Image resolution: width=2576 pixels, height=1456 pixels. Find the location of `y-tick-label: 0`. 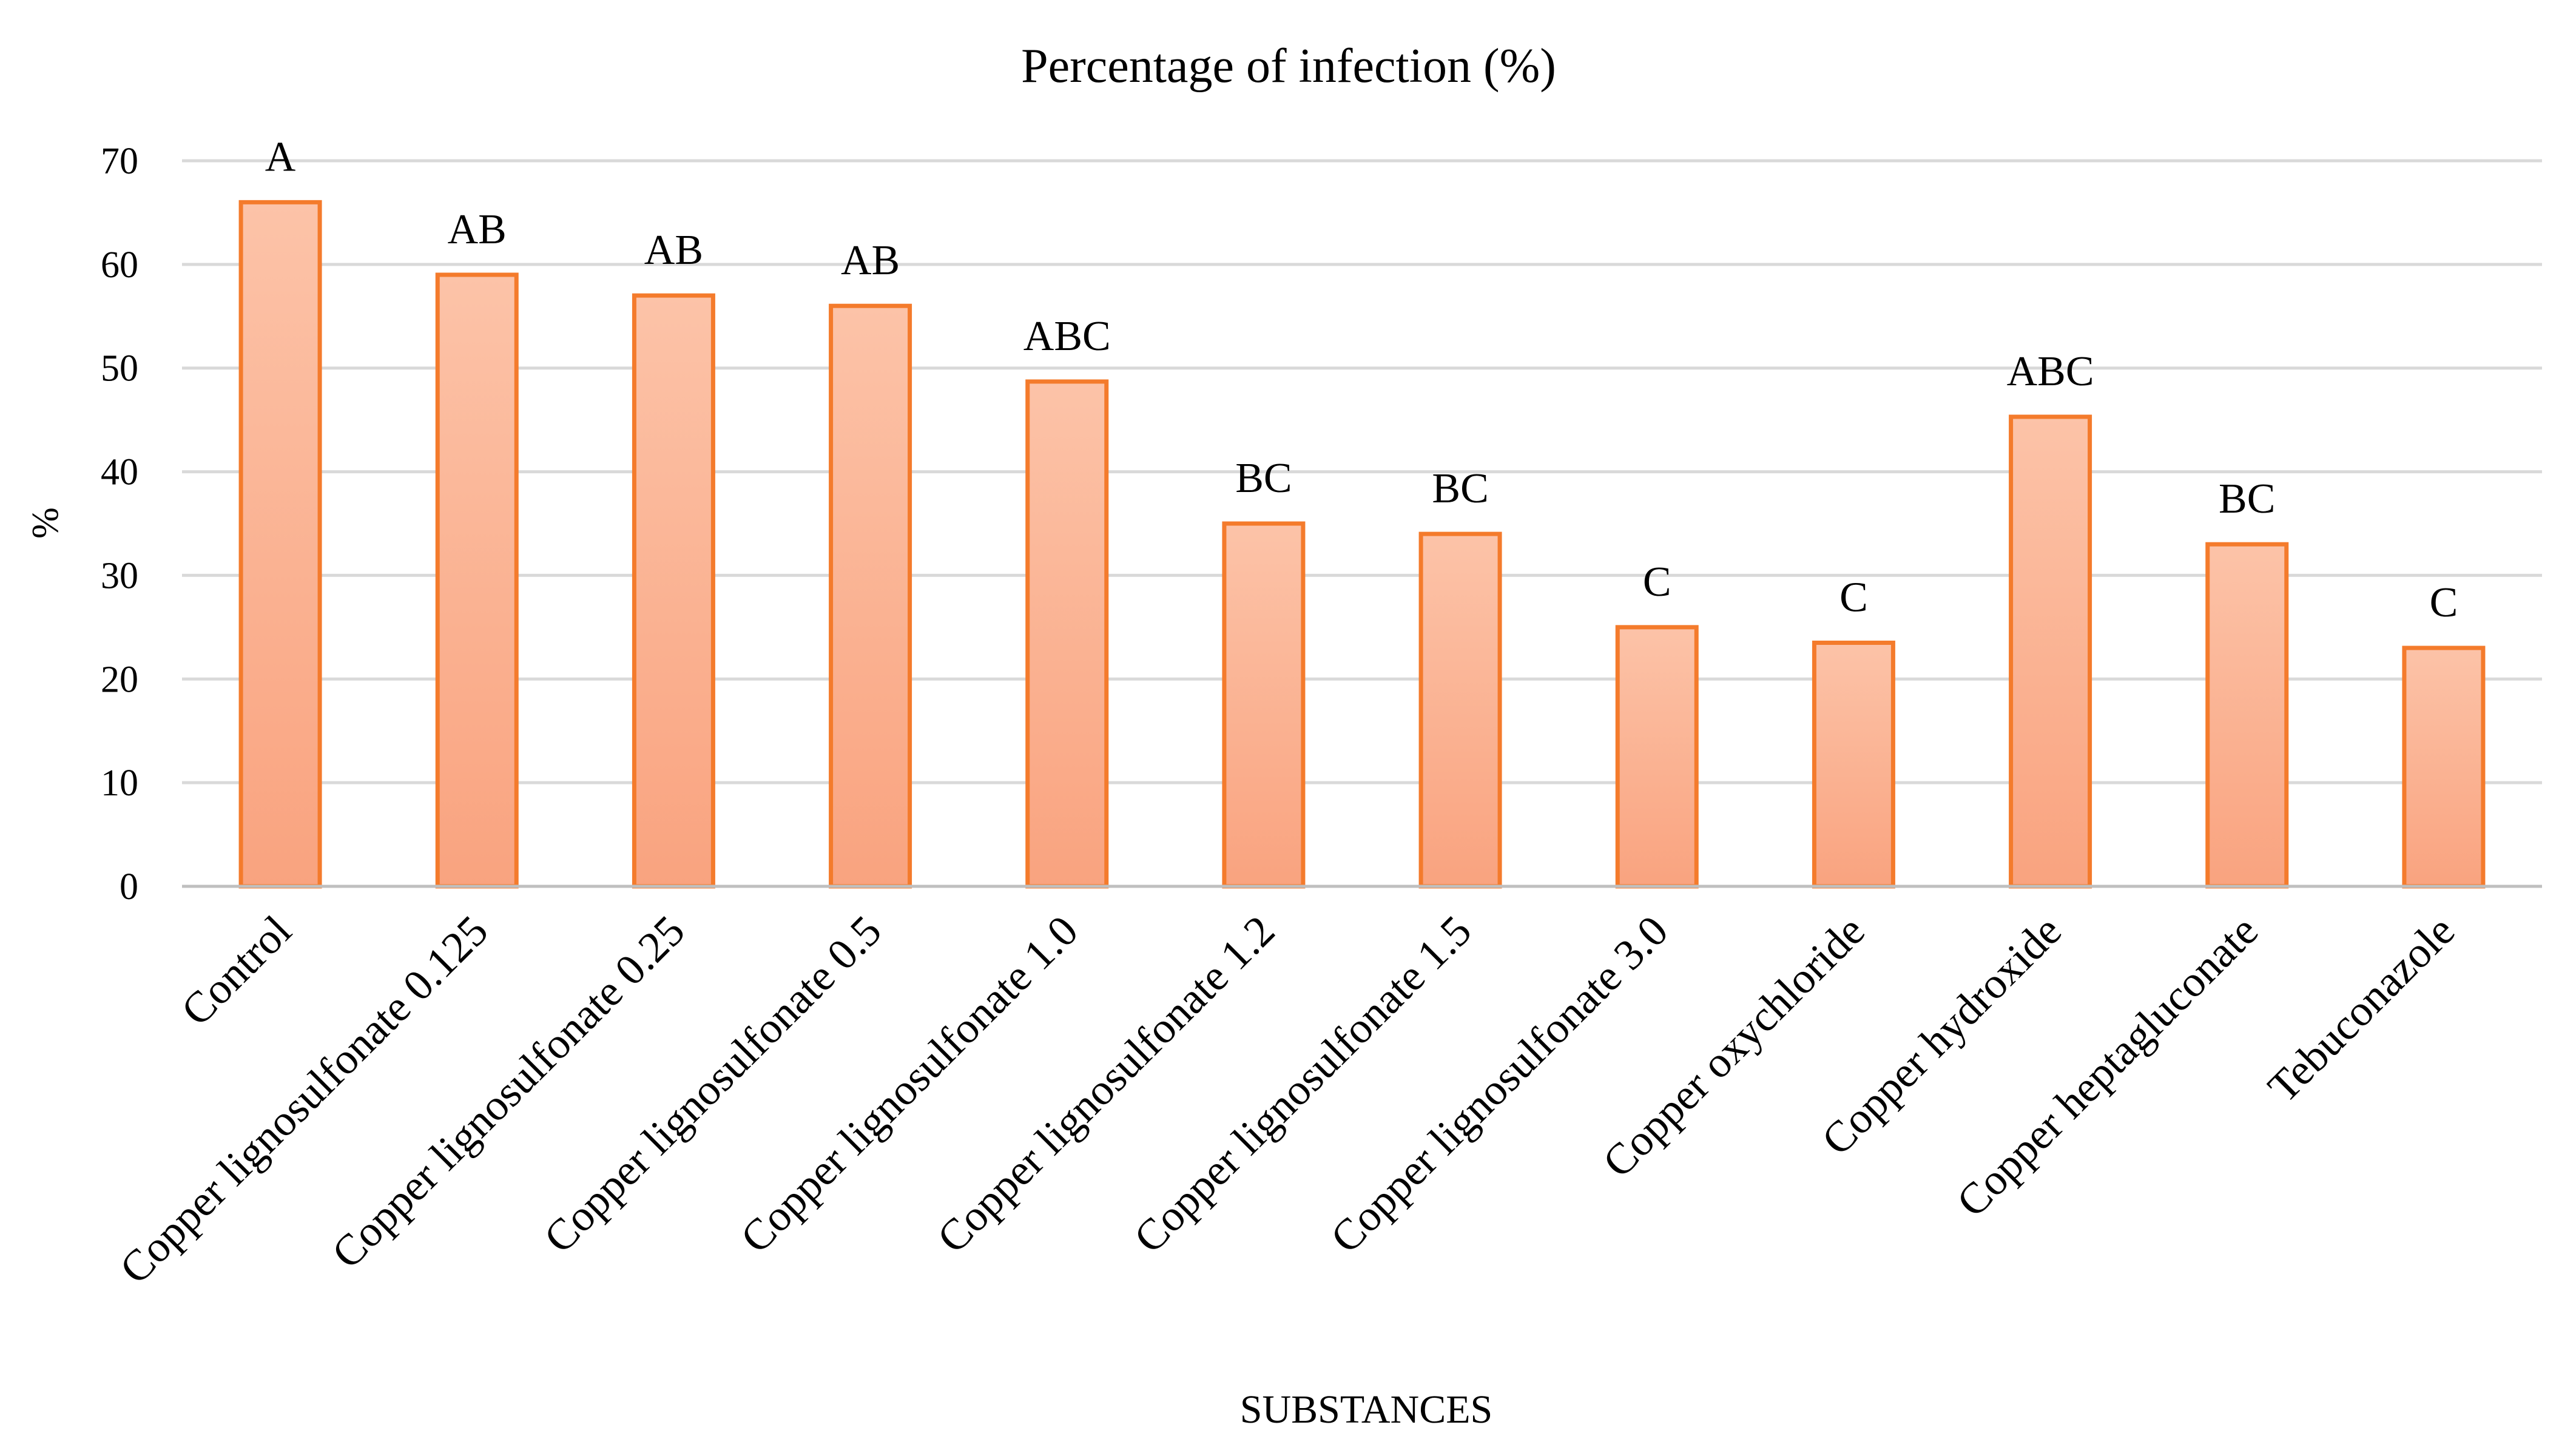

y-tick-label: 0 is located at coordinates (129, 887).